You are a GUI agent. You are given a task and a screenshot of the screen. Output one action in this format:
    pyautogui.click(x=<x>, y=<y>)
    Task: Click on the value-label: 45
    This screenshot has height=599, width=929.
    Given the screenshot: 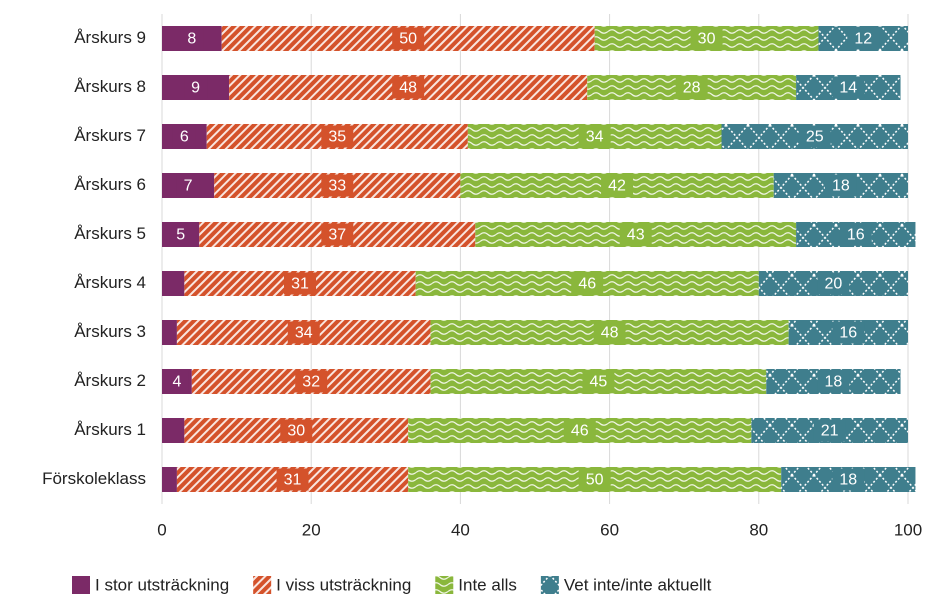 What is the action you would take?
    pyautogui.click(x=599, y=382)
    